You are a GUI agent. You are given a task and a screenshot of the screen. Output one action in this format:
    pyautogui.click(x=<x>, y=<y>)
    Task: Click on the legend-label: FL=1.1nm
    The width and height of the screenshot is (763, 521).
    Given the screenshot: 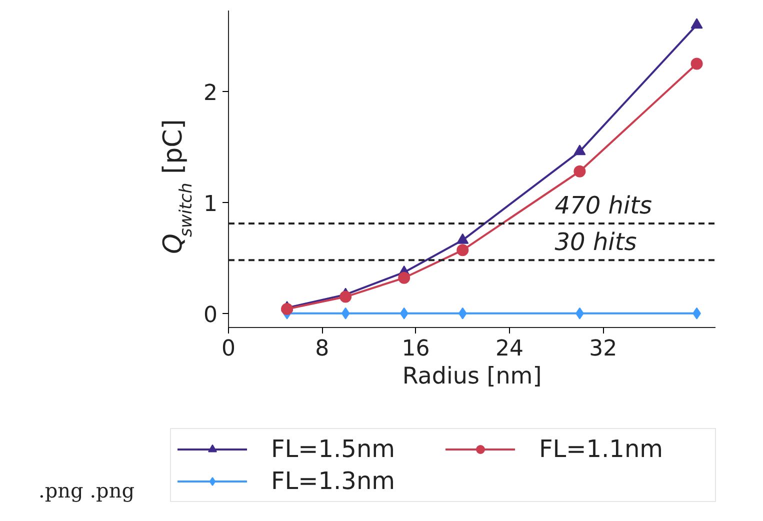 What is the action you would take?
    pyautogui.click(x=601, y=449)
    